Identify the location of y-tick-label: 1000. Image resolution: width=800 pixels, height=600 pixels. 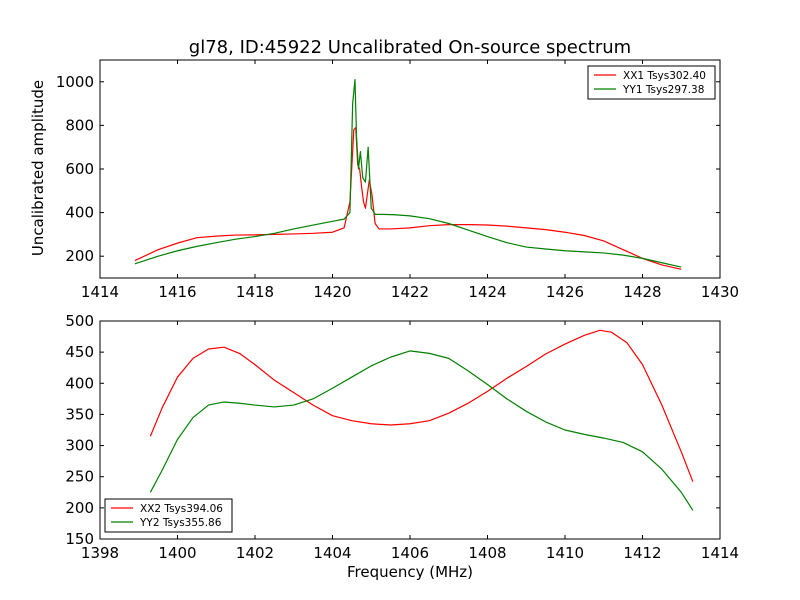
(75, 82).